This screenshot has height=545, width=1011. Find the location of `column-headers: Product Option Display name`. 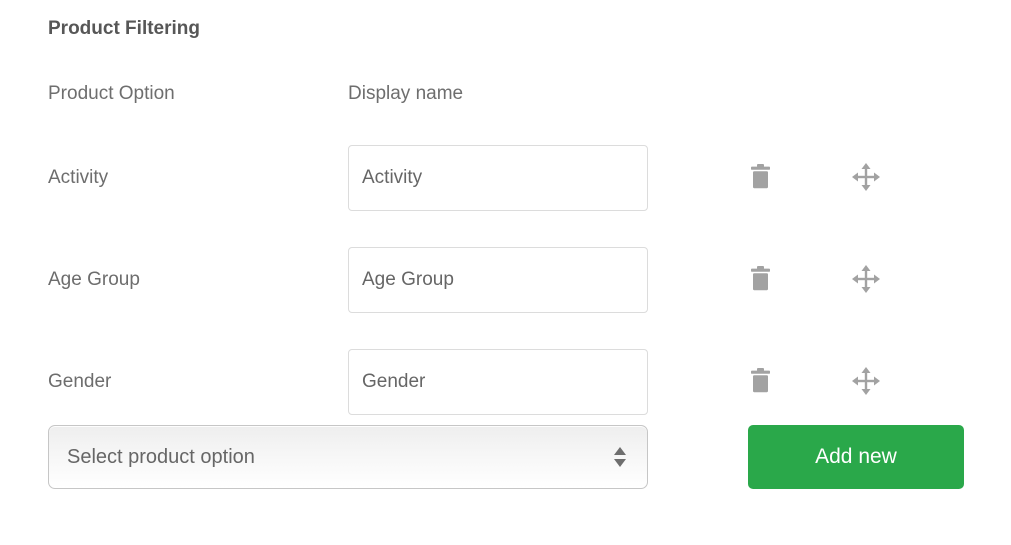

column-headers: Product Option Display name is located at coordinates (529, 93).